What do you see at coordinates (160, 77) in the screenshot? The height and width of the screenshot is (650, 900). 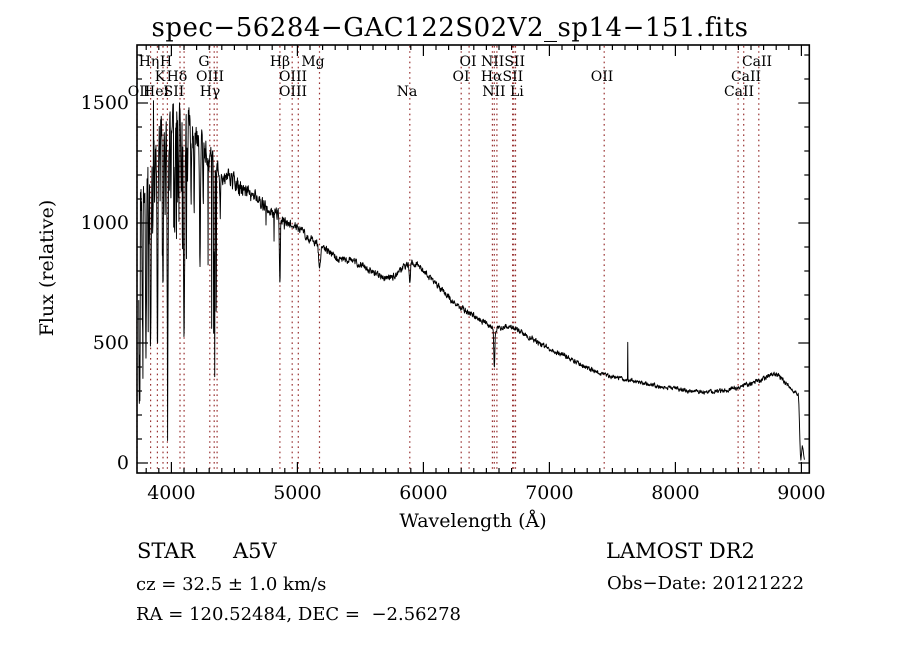 I see `marker-label: K` at bounding box center [160, 77].